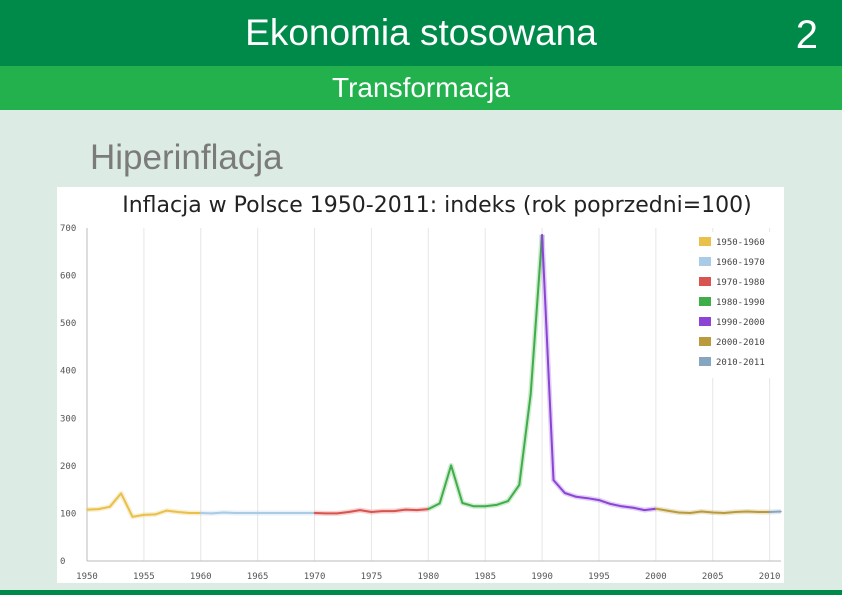 This screenshot has height=595, width=842. Describe the element at coordinates (806, 35) in the screenshot. I see `page-number: 2` at that location.